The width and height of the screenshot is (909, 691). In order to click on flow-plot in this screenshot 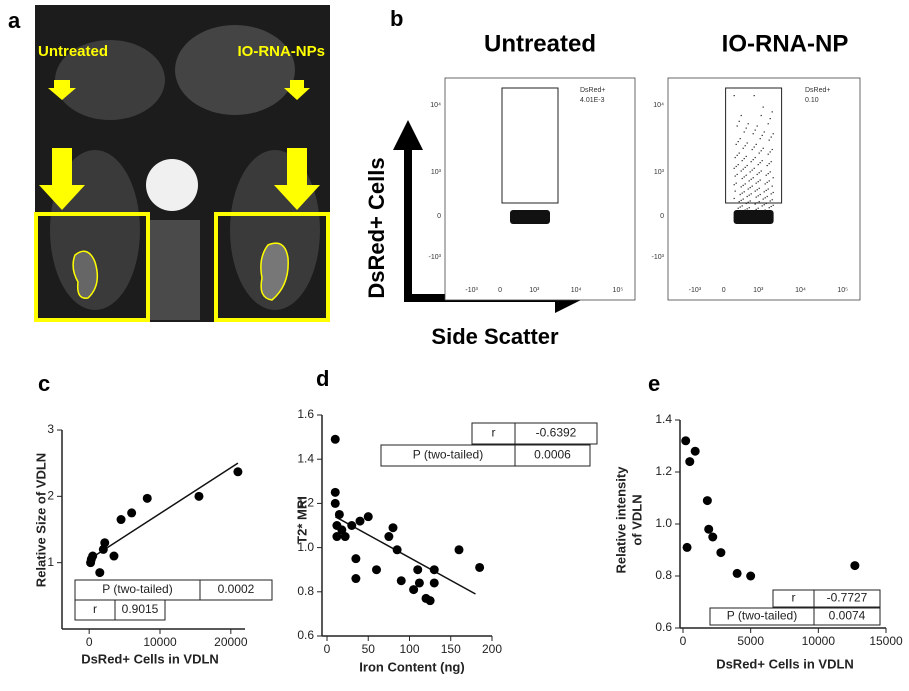, I will do `click(540, 189)`.